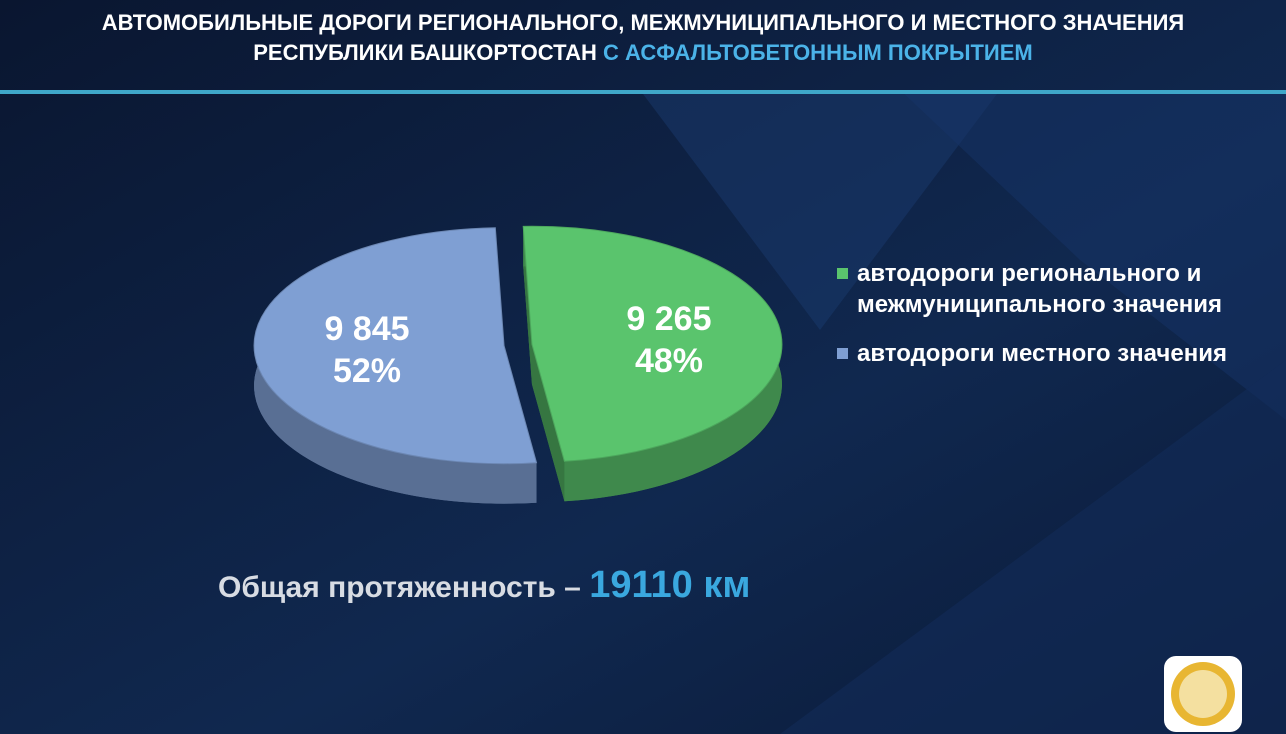 This screenshot has height=734, width=1286. Describe the element at coordinates (366, 329) in the screenshot. I see `value-label: 9 845` at that location.